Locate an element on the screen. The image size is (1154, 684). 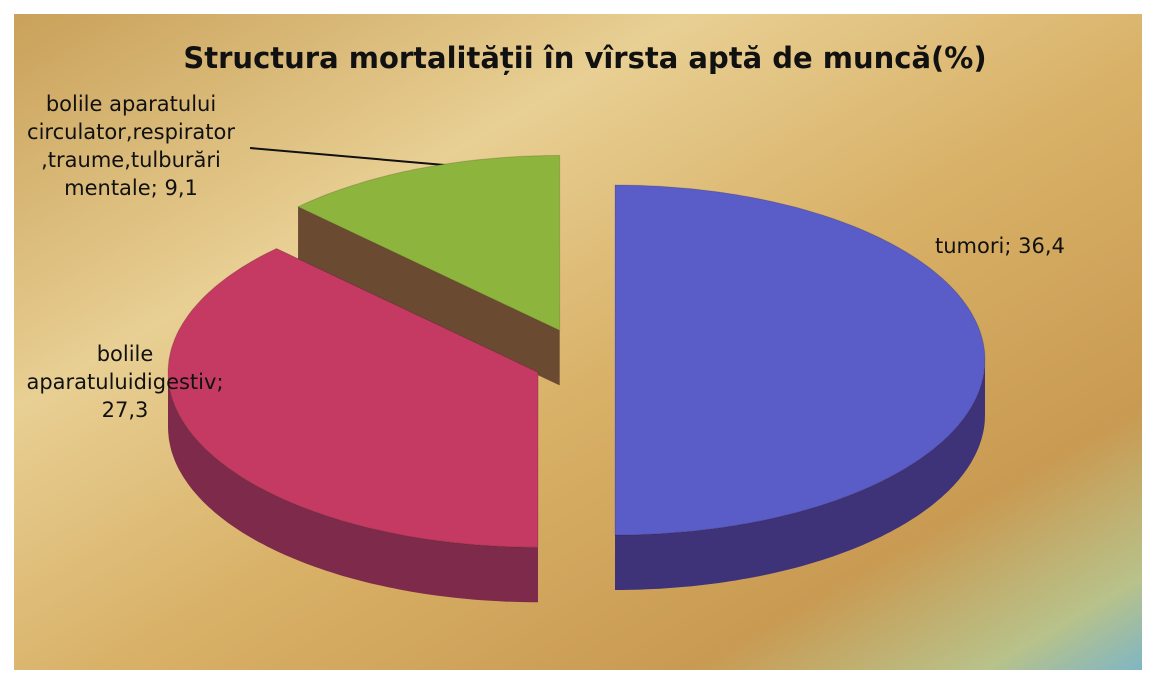
label-value: 27,3 is located at coordinates (125, 410).